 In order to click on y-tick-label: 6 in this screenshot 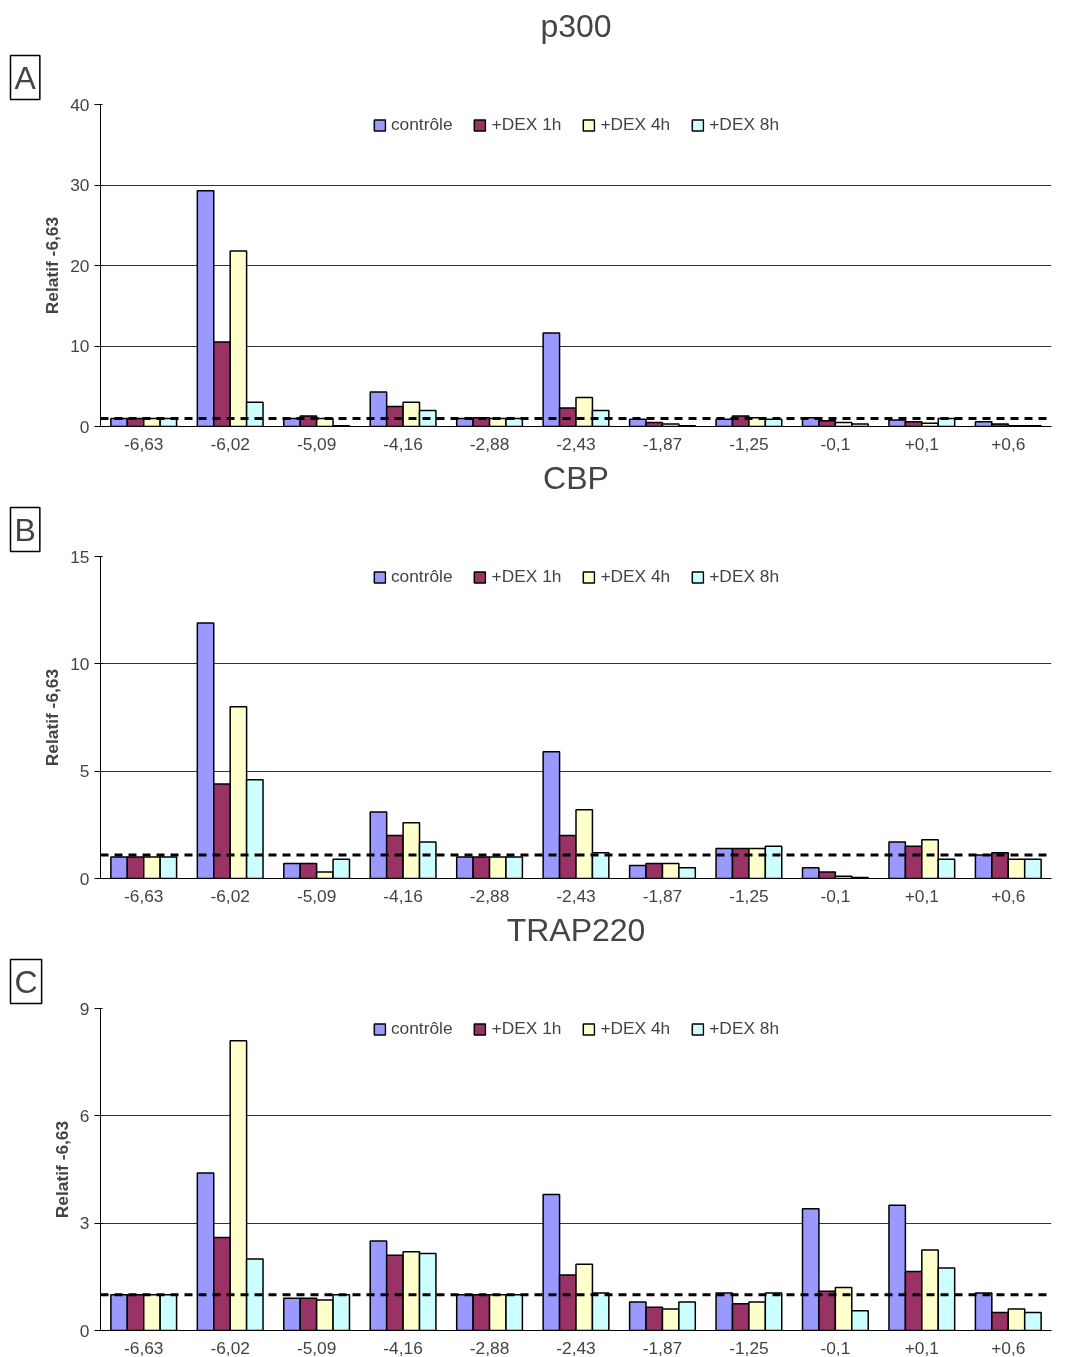, I will do `click(84, 1115)`.